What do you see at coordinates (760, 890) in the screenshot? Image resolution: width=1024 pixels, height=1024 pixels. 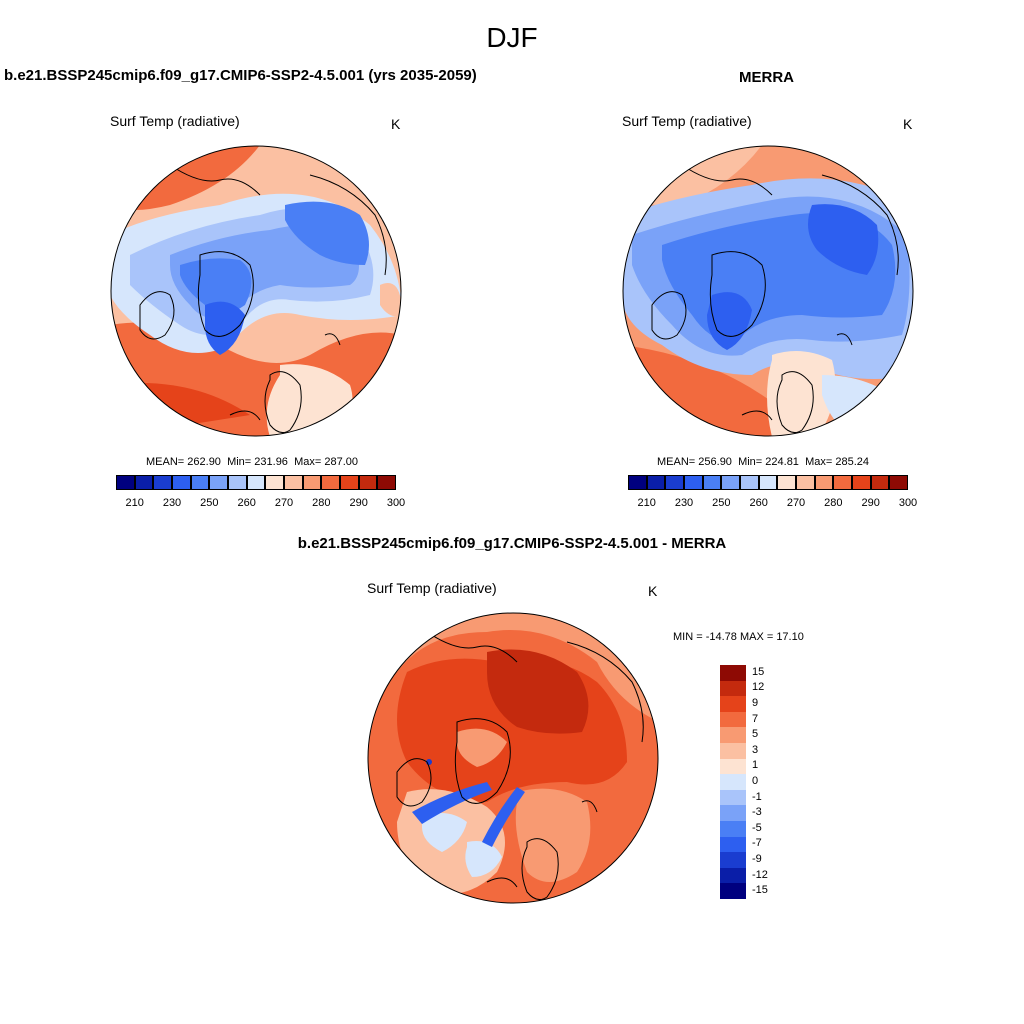 I see `colorbar-tick-label: -15` at bounding box center [760, 890].